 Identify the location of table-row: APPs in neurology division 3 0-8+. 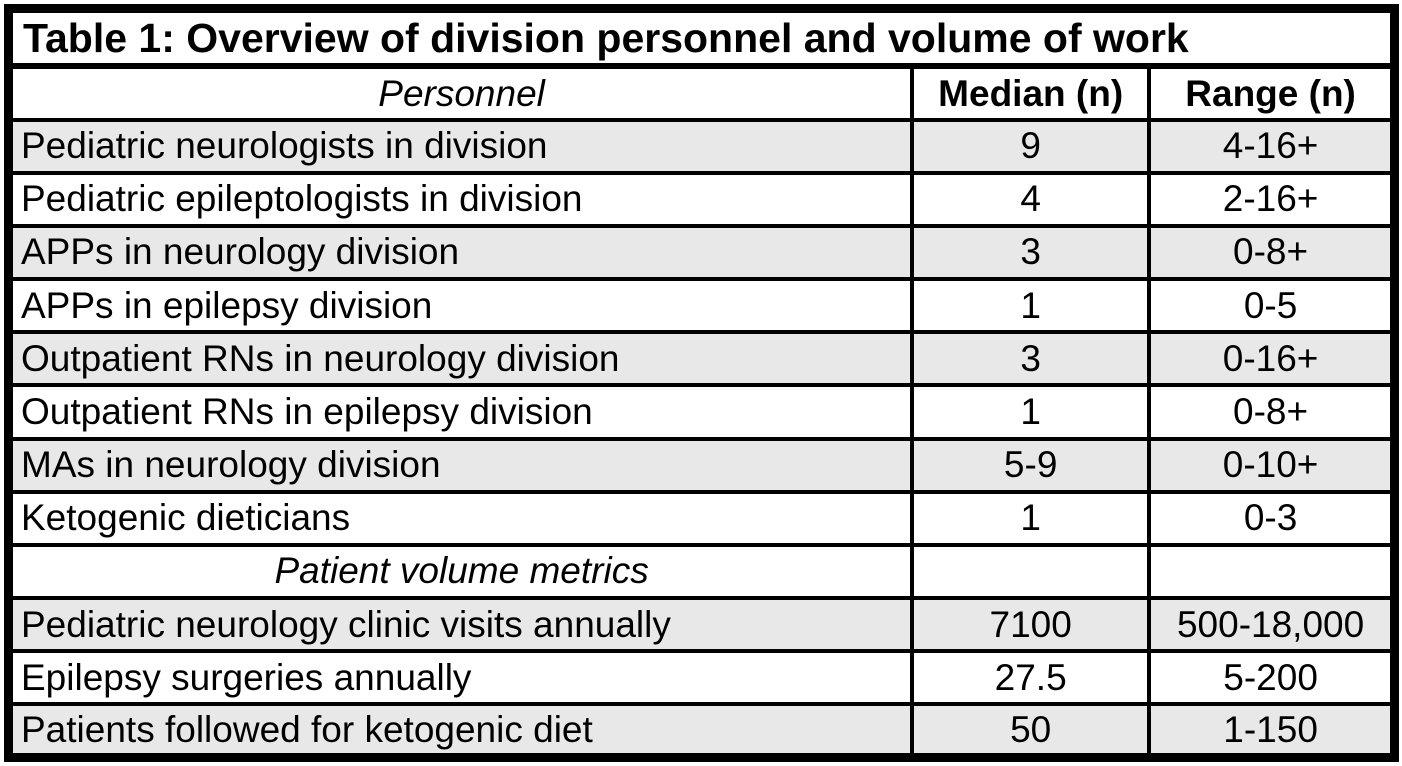
(701, 252).